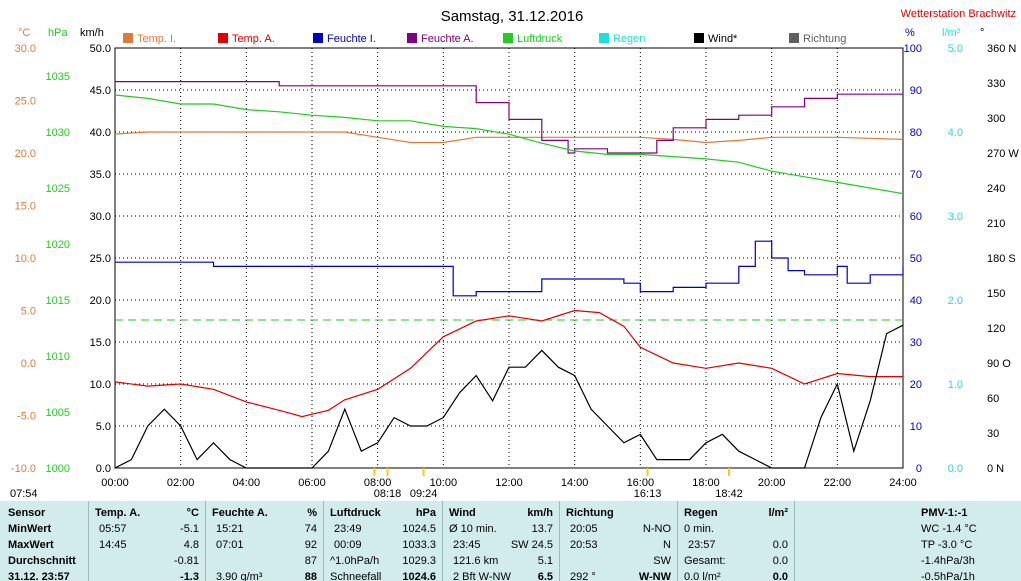  What do you see at coordinates (447, 39) in the screenshot?
I see `legend-label: Feuchte A.` at bounding box center [447, 39].